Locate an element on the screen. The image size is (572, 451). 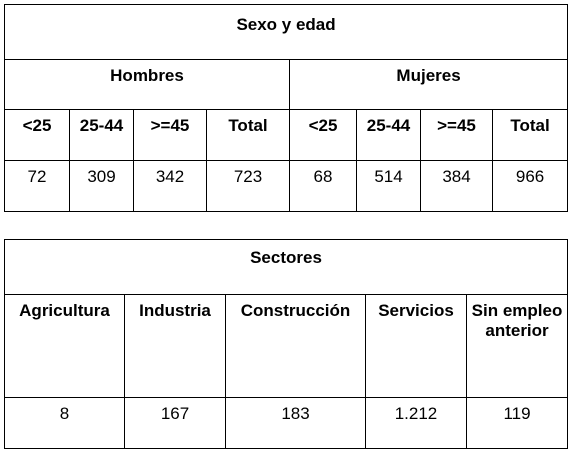
group-header-men: Hombres is located at coordinates (147, 84).